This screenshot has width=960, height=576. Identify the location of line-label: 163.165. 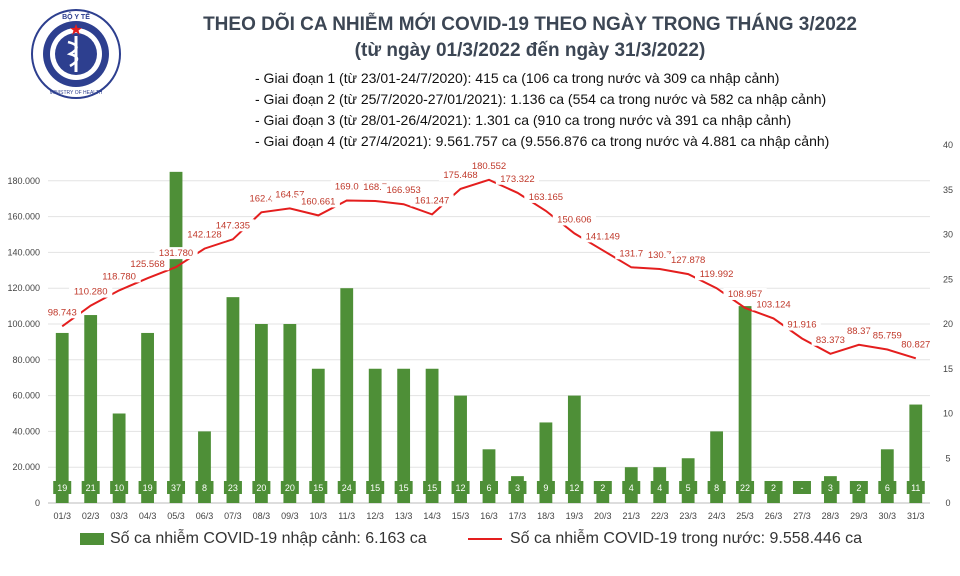
(546, 197).